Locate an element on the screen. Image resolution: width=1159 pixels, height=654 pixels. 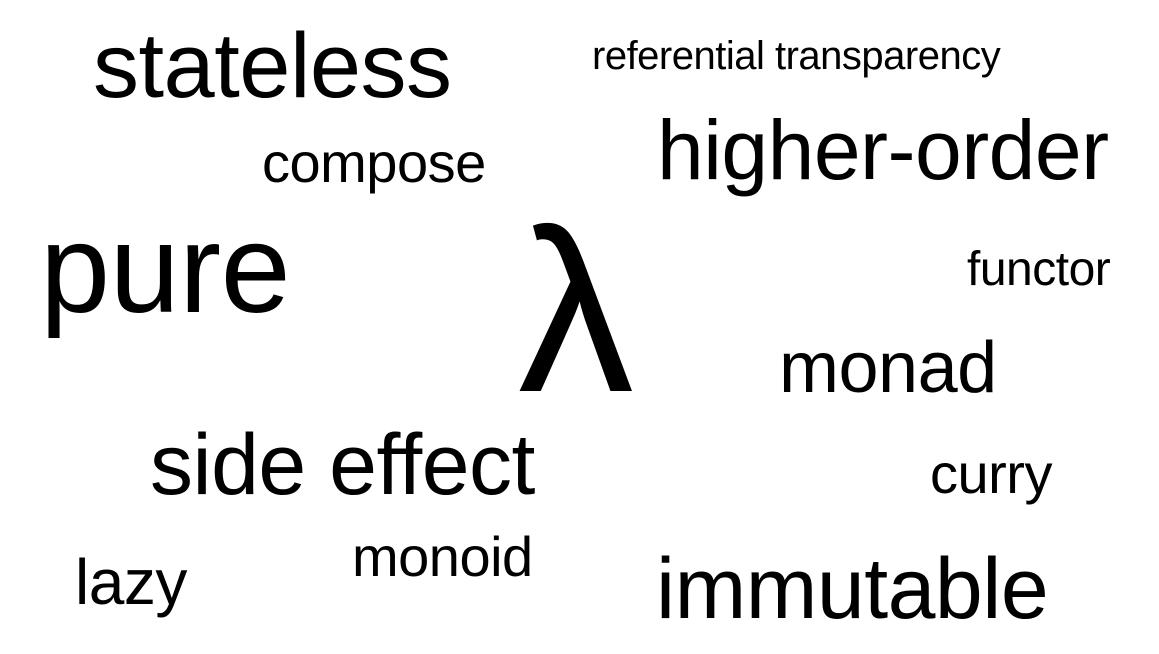
word-curry: curry is located at coordinates (991, 473).